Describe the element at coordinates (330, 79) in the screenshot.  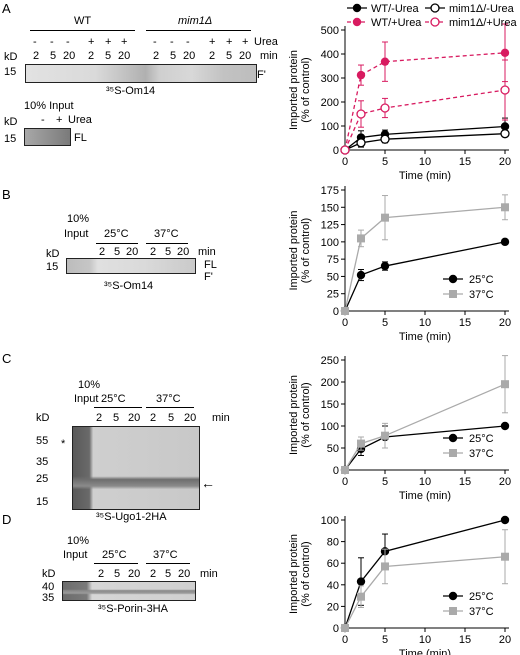
I see `y-tick-label: 300` at that location.